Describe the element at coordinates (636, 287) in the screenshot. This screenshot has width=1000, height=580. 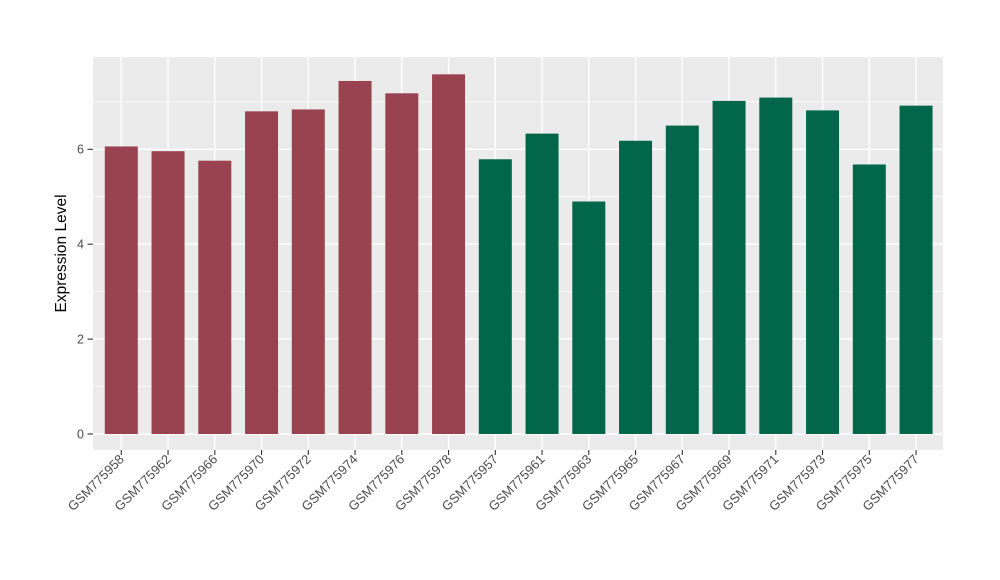
I see `bar-GSM775965` at that location.